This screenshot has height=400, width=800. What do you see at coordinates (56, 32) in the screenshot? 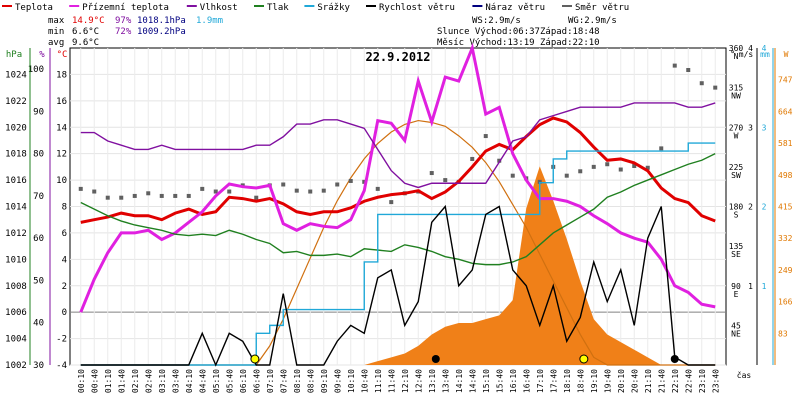
I see `stats-min-label: min` at bounding box center [56, 32].